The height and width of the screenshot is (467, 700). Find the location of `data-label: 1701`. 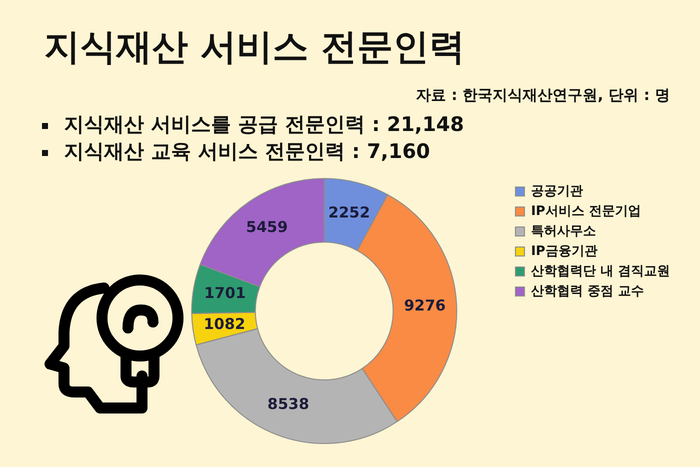

data-label: 1701 is located at coordinates (225, 293).